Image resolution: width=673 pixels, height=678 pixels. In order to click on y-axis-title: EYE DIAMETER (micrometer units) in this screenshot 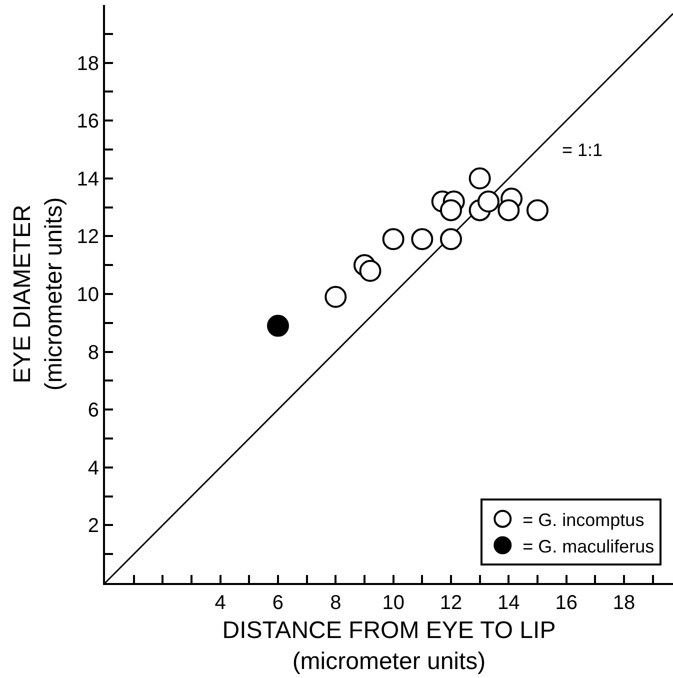, I will do `click(38, 294)`.